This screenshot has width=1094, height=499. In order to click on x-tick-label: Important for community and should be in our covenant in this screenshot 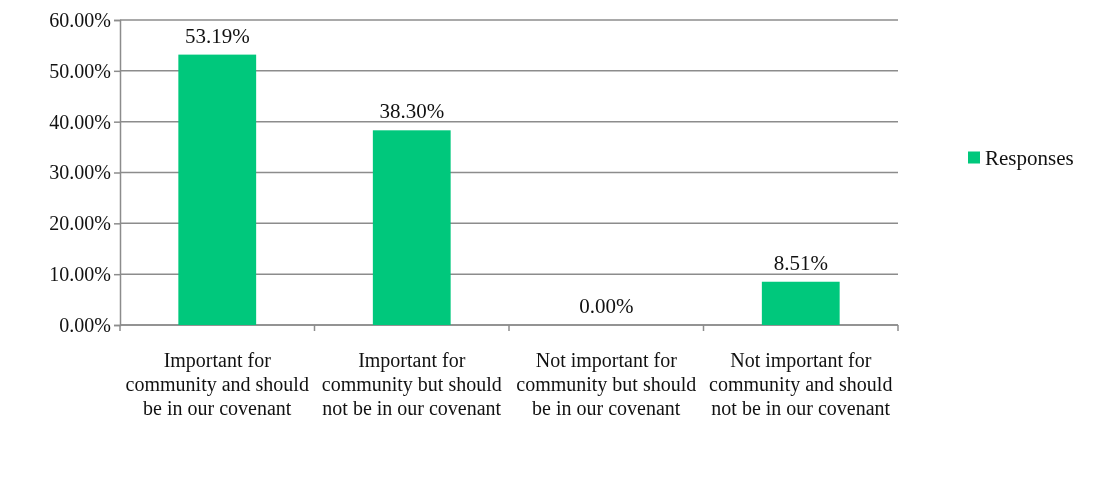, I will do `click(217, 384)`.